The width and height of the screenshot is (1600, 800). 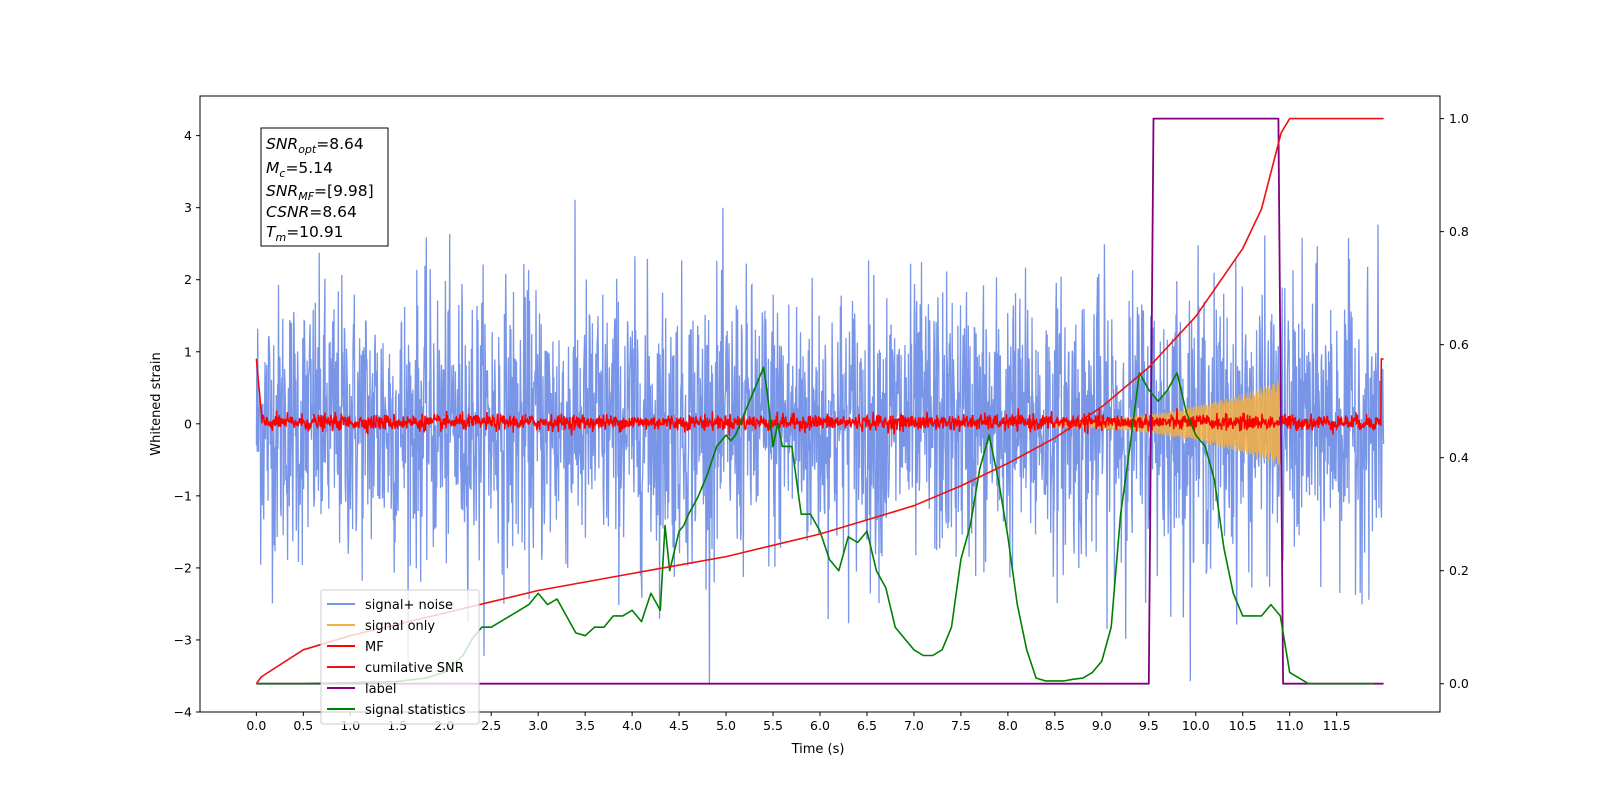 What do you see at coordinates (380, 689) in the screenshot?
I see `legend-label-label: label` at bounding box center [380, 689].